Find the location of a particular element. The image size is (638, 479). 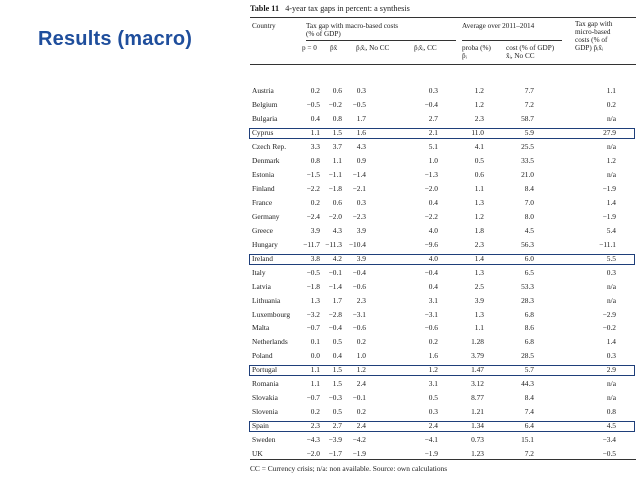

cell-nocc: 0.2 is located at coordinates (361, 342).